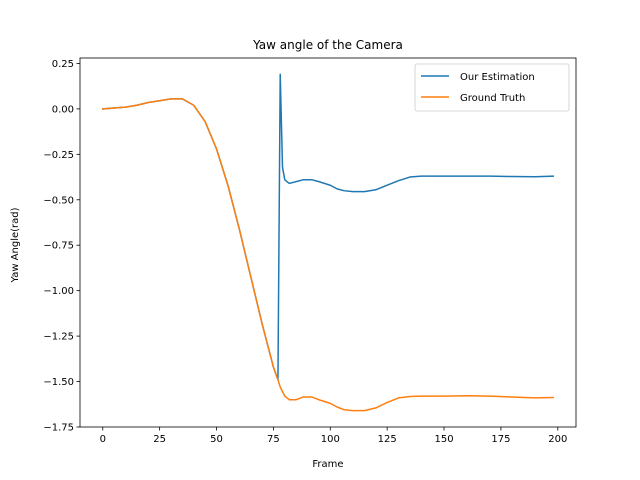  What do you see at coordinates (327, 45) in the screenshot?
I see `chart-title: Yaw angle of the Camera` at bounding box center [327, 45].